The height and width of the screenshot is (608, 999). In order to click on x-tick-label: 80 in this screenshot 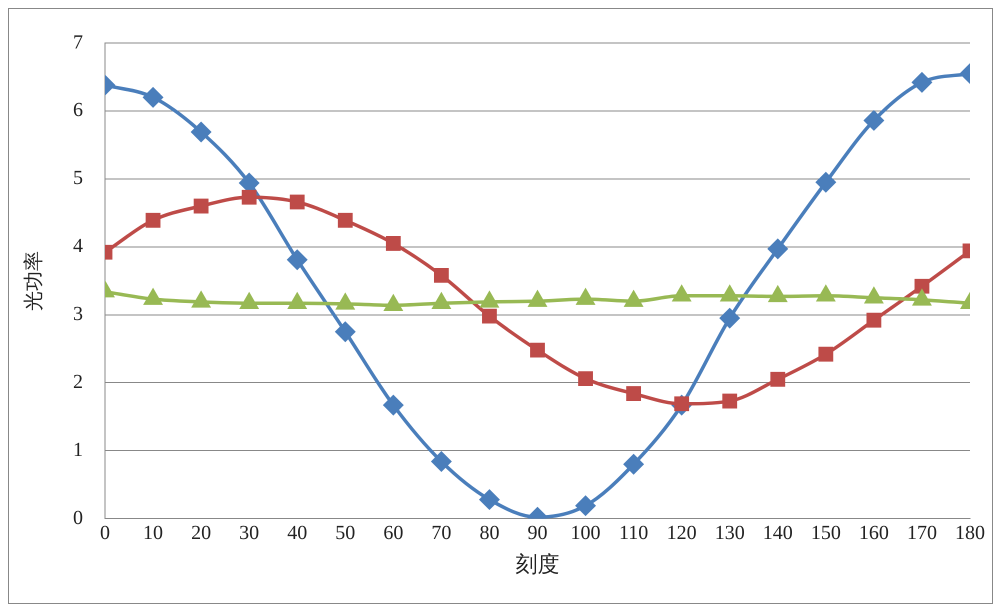, I will do `click(489, 533)`.